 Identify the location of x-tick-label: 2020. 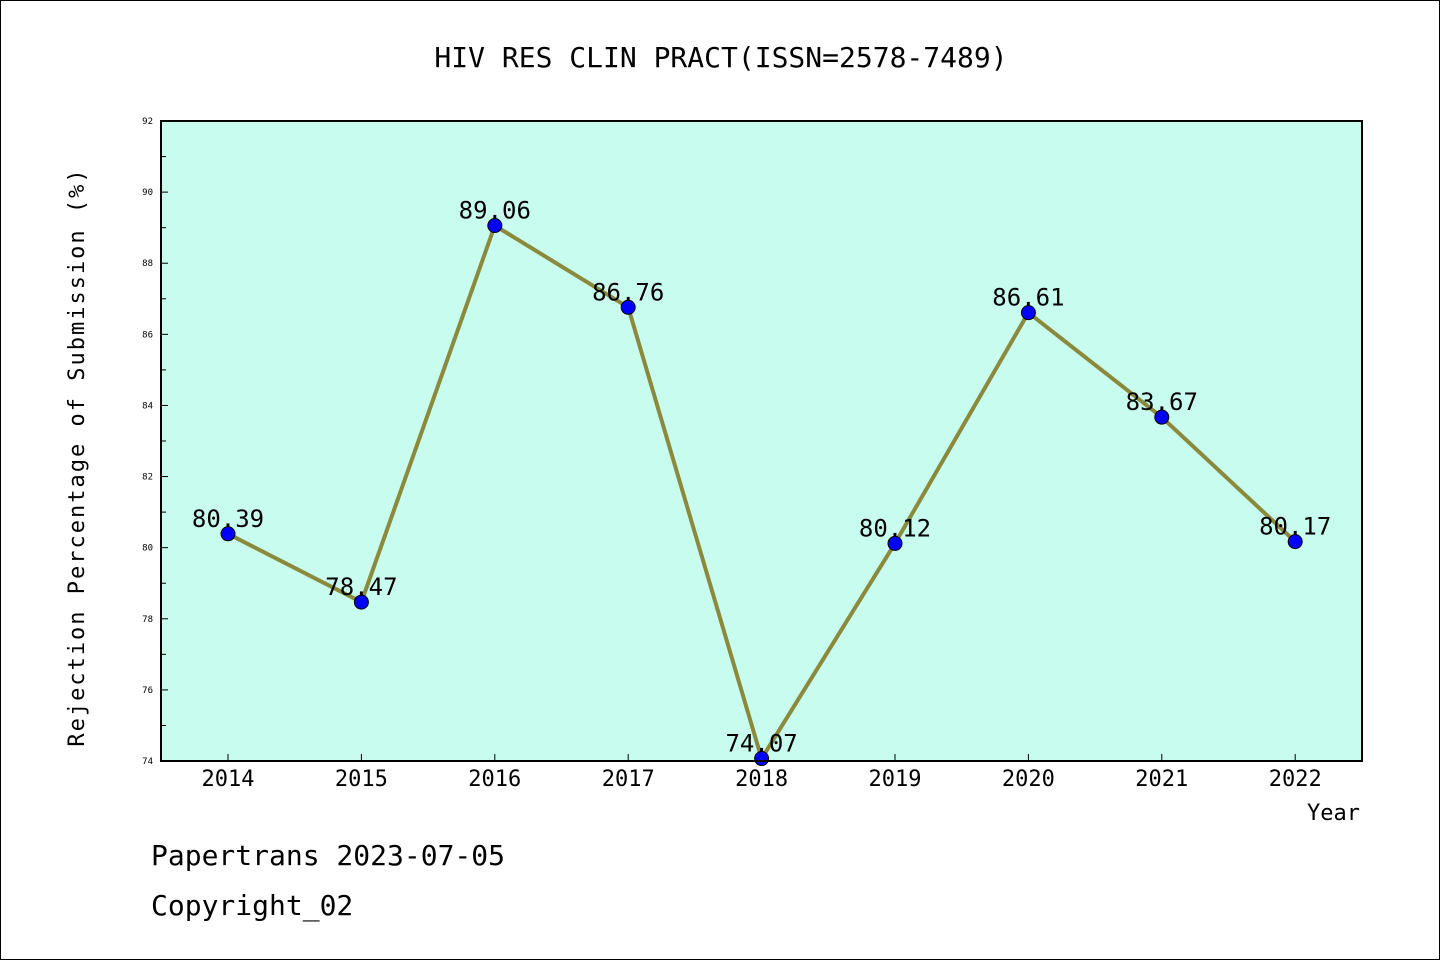
(1028, 779).